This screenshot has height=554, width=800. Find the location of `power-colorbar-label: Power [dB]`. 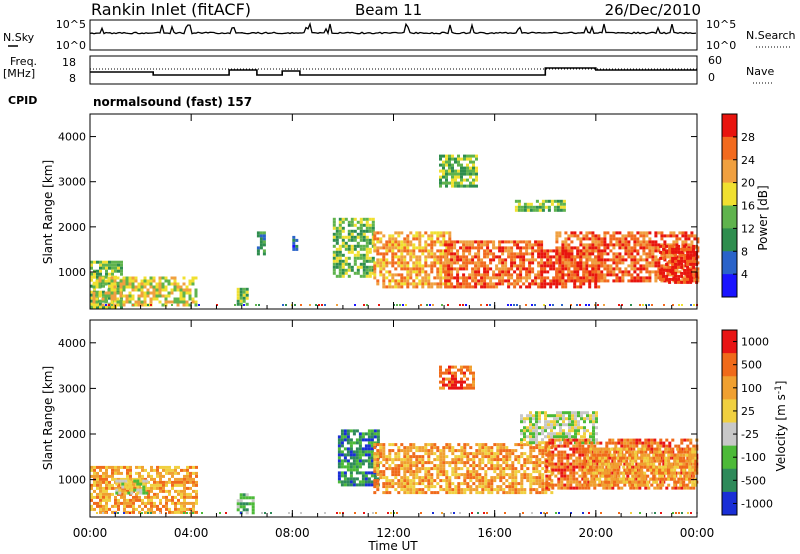

power-colorbar-label: Power [dB] is located at coordinates (763, 217).